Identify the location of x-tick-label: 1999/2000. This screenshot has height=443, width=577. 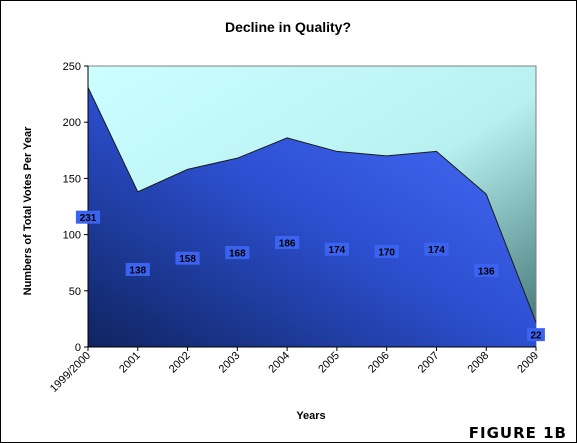
(70, 372).